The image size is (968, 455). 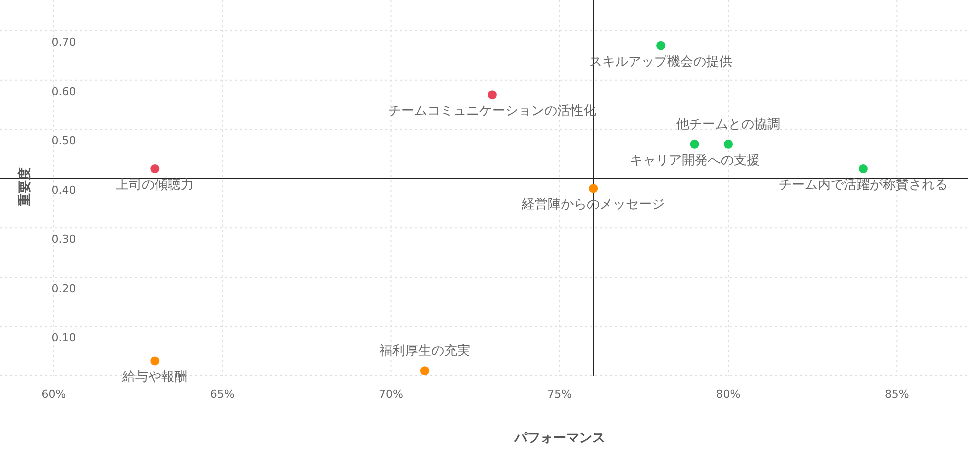 I want to click on x-axis-title: パフォーマンス, so click(x=559, y=438).